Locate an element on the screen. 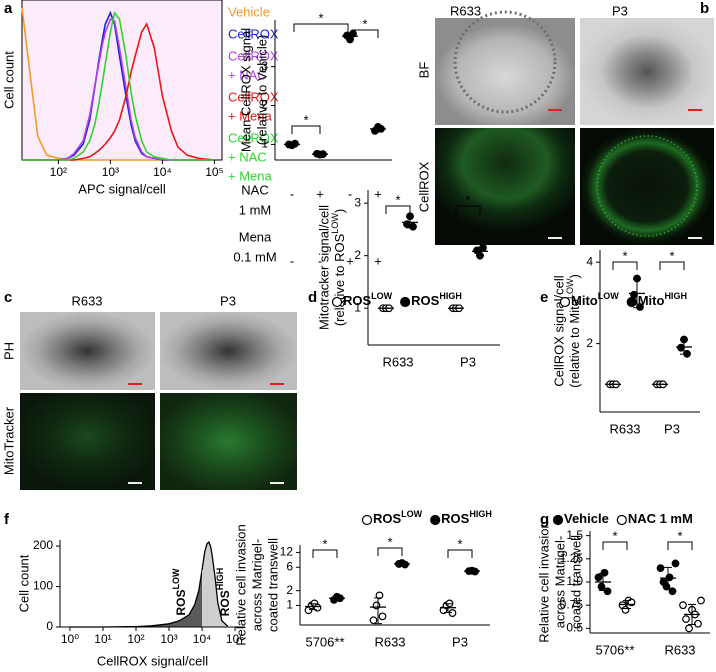 The height and width of the screenshot is (672, 716). legend-label: + NAC is located at coordinates (247, 74).